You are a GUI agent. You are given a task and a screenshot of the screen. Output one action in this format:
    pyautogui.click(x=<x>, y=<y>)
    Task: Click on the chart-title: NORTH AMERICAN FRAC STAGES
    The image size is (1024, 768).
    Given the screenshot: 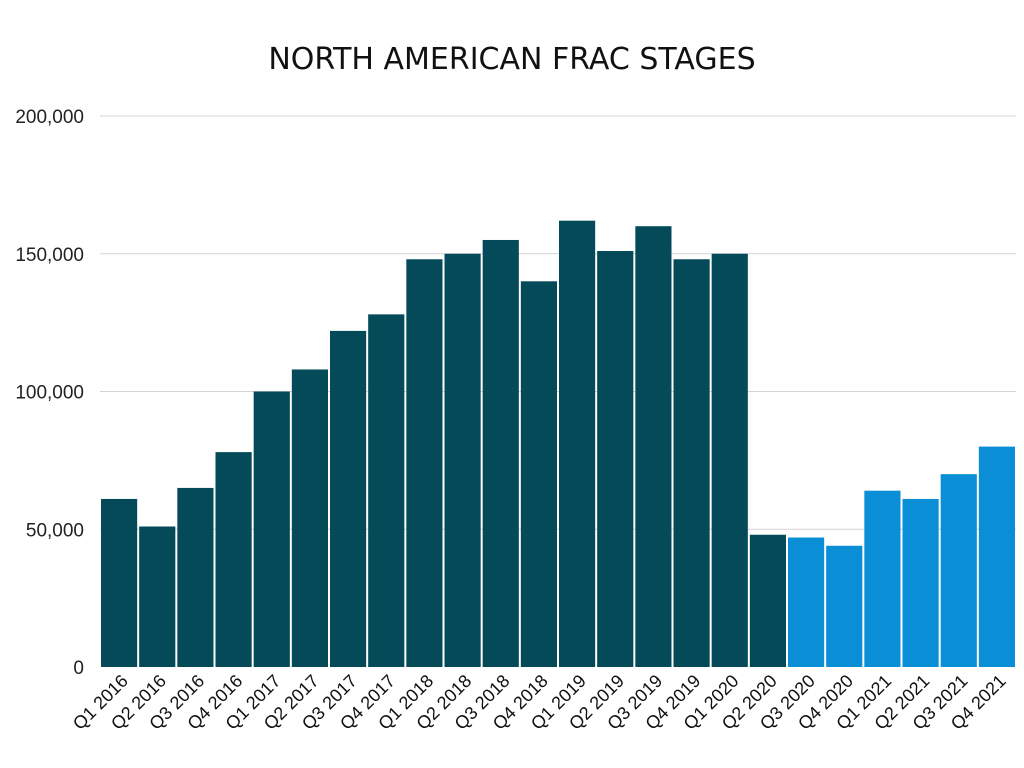 What is the action you would take?
    pyautogui.click(x=511, y=59)
    